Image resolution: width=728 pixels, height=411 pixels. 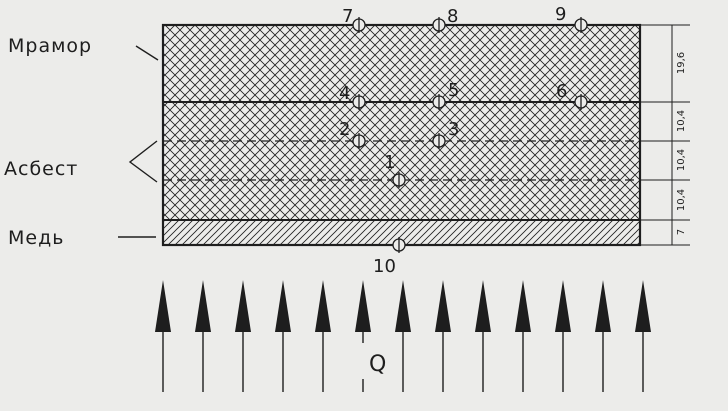 I want to click on leader-asbestos, so click(x=143, y=161).